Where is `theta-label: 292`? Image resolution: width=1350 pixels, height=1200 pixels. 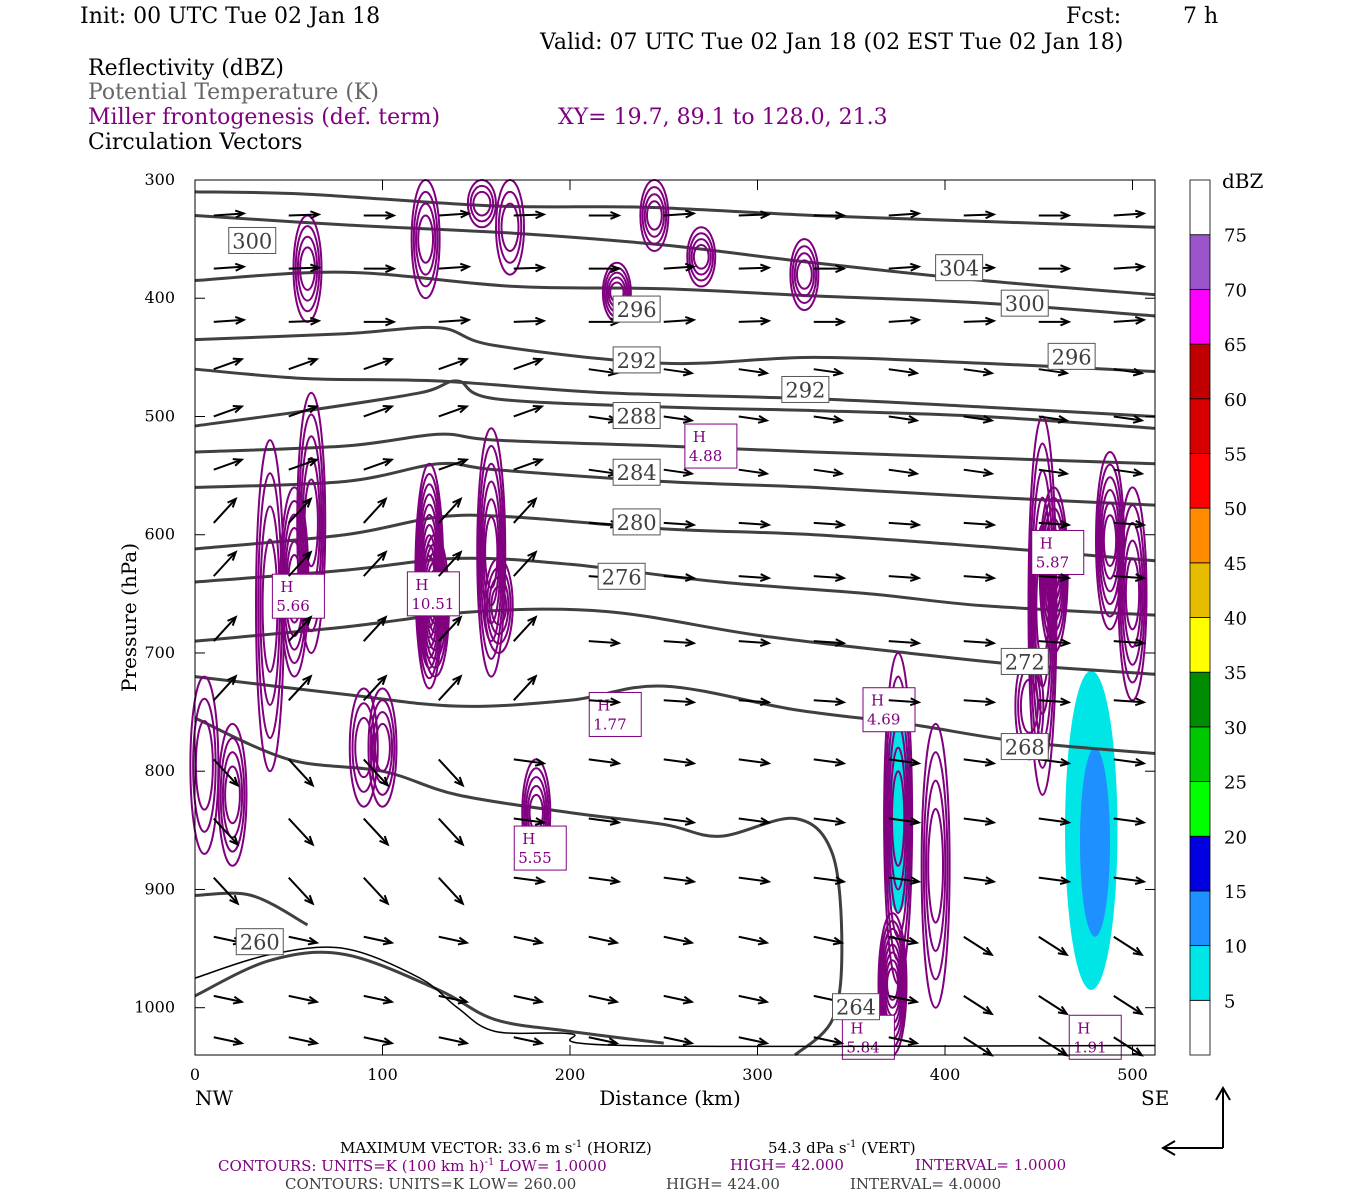 theta-label: 292 is located at coordinates (805, 390).